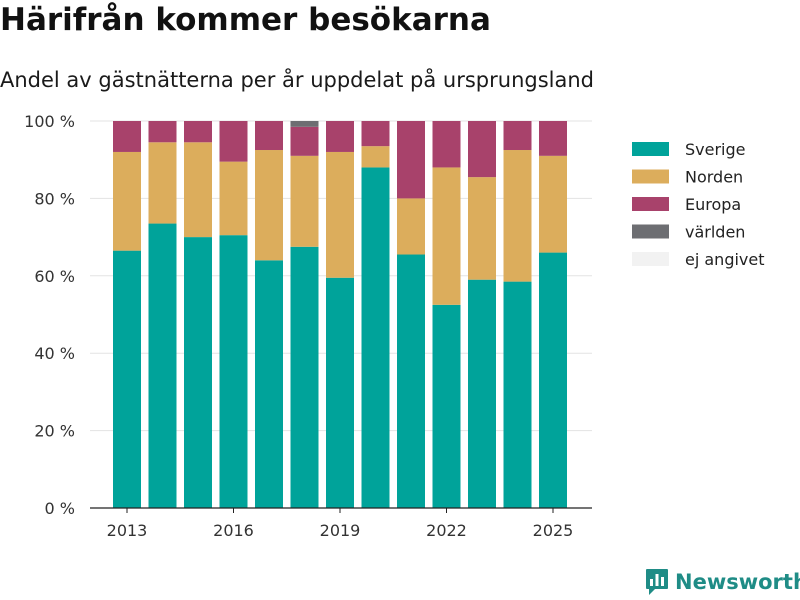  What do you see at coordinates (713, 204) in the screenshot?
I see `legend-label: Europa` at bounding box center [713, 204].